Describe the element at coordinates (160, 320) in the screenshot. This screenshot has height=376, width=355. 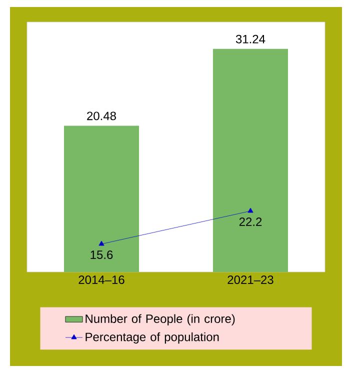
I see `legend-label: Number of People (in crore)` at that location.